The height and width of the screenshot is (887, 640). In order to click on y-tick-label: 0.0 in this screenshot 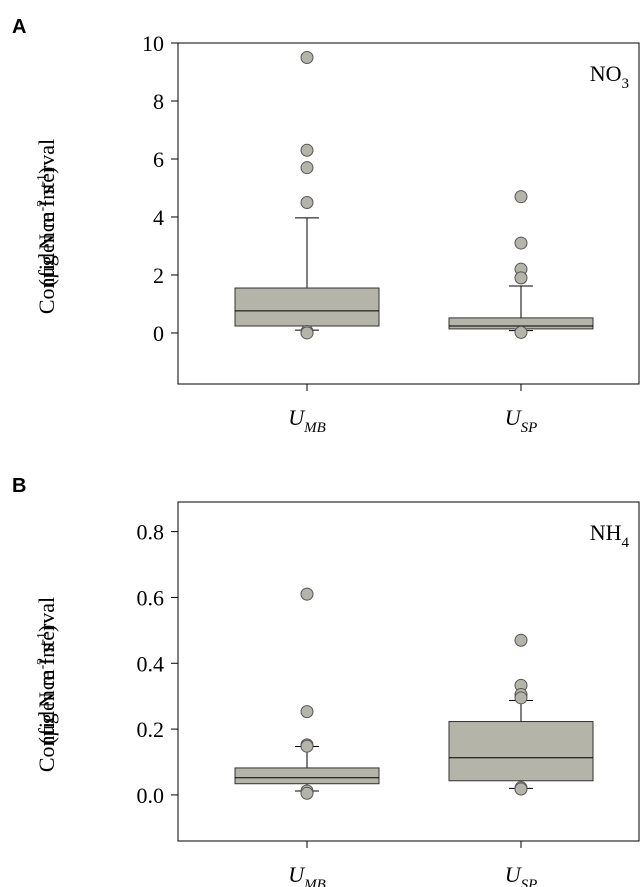, I will do `click(151, 795)`.